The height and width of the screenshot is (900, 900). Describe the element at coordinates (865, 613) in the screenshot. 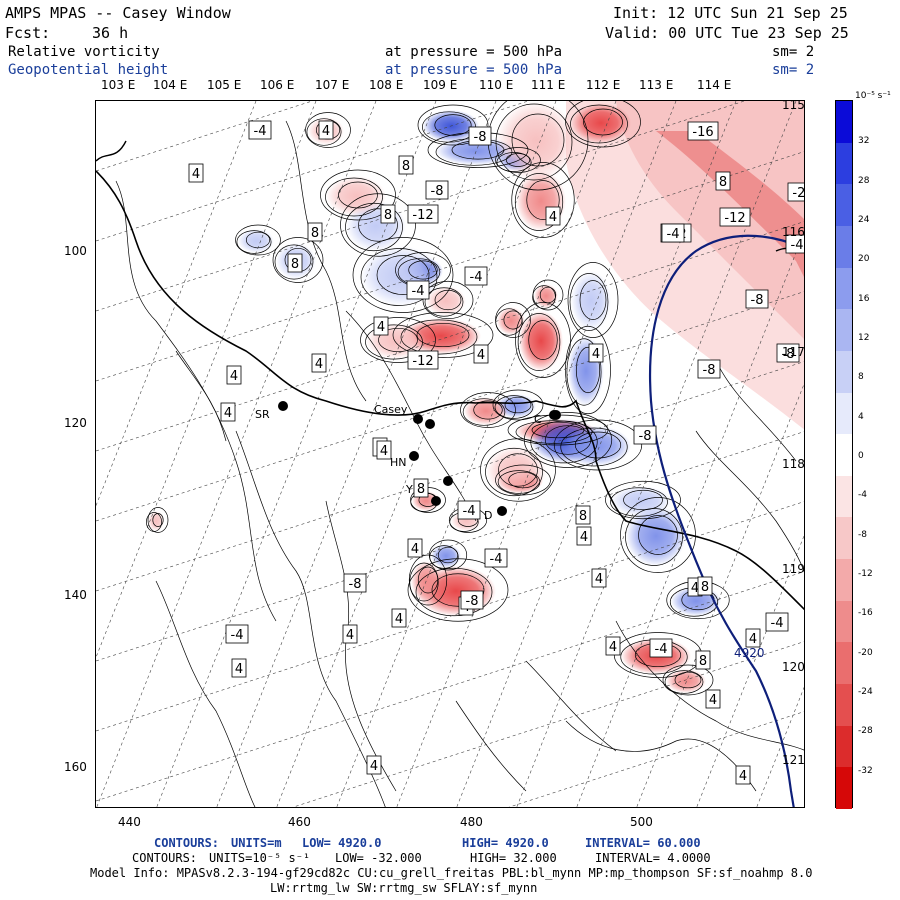

I see `colorbar-tick-label: -16` at that location.